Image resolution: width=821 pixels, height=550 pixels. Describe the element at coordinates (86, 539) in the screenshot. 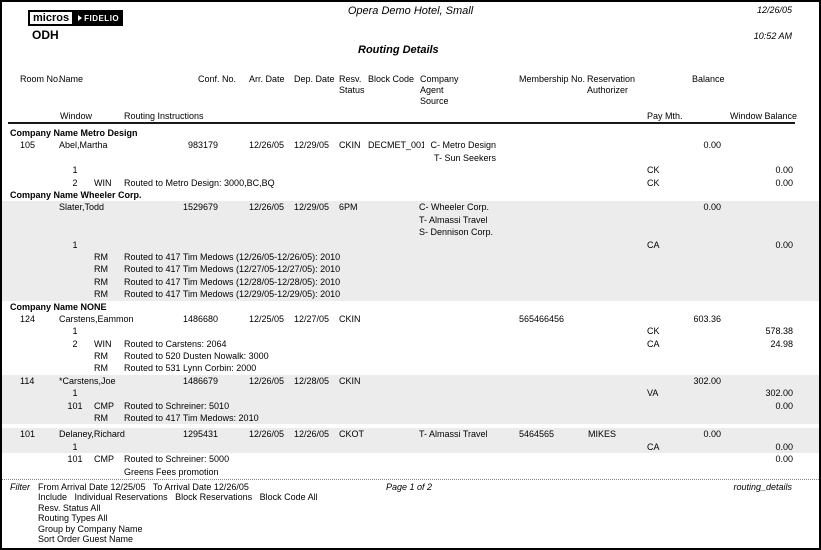

I see `filter-line: Sort Order Guest Name` at that location.